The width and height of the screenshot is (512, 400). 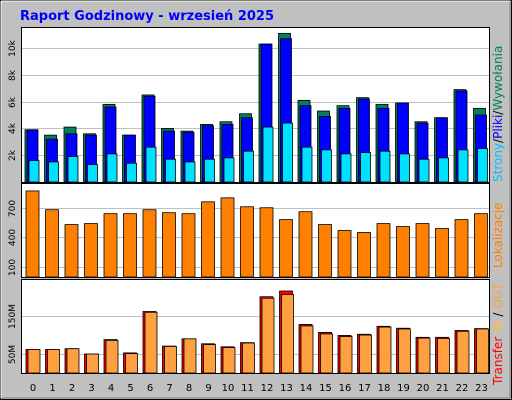 I want to click on side-label-sep-3: /, so click(x=498, y=315).